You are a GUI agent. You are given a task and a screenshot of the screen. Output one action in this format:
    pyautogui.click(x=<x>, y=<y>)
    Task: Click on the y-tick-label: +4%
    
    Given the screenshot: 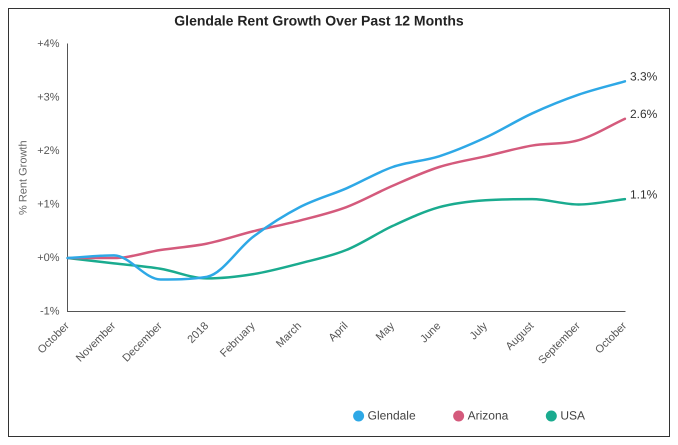 What is the action you would take?
    pyautogui.click(x=48, y=44)
    